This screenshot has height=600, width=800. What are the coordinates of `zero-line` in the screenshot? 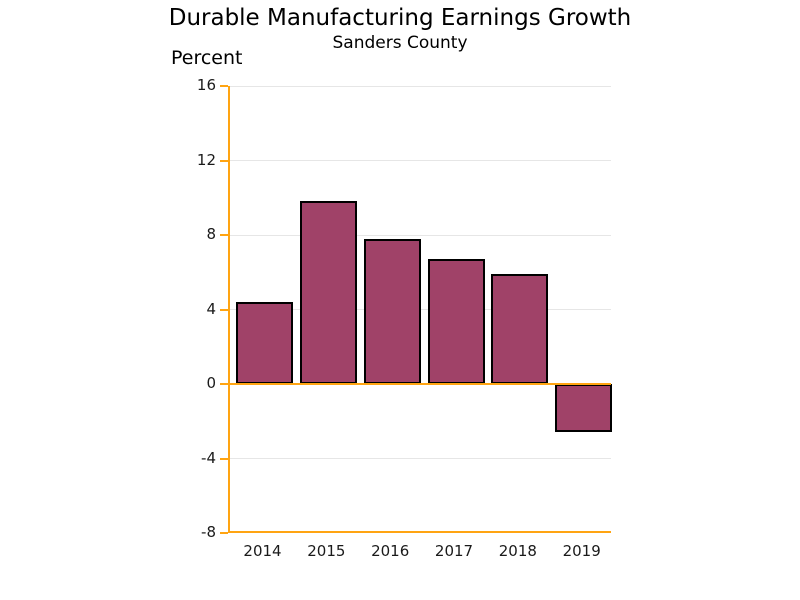 It's located at (420, 384).